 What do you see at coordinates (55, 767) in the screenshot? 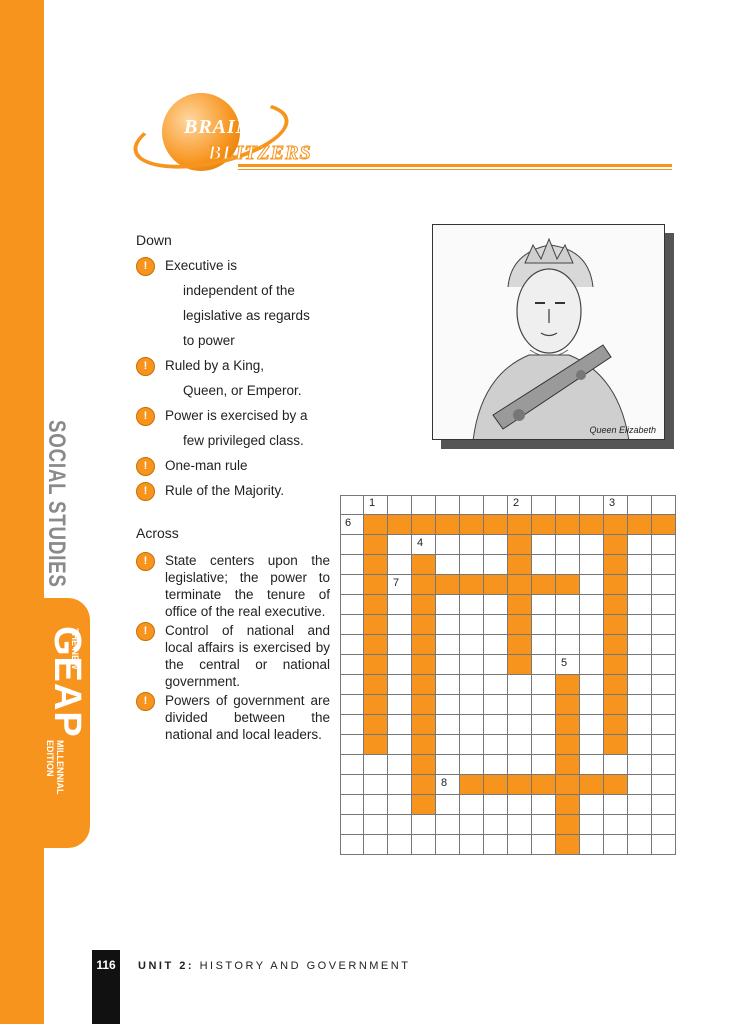
I see `edition-label: MILLENNIAL EDITION` at bounding box center [55, 767].